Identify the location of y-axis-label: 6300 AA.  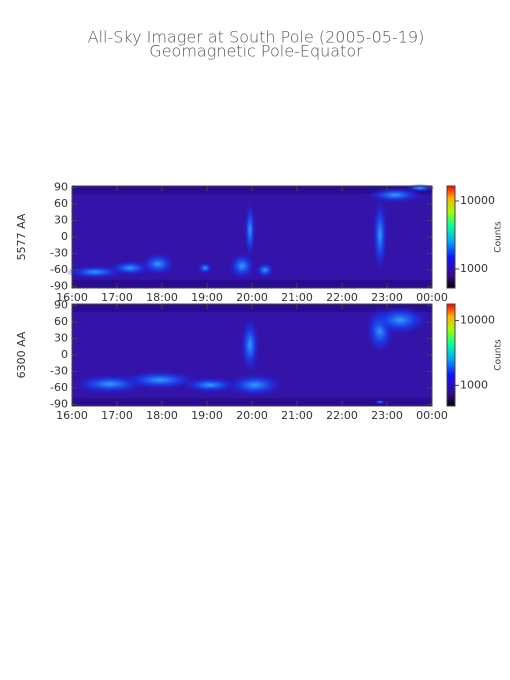
(21, 354).